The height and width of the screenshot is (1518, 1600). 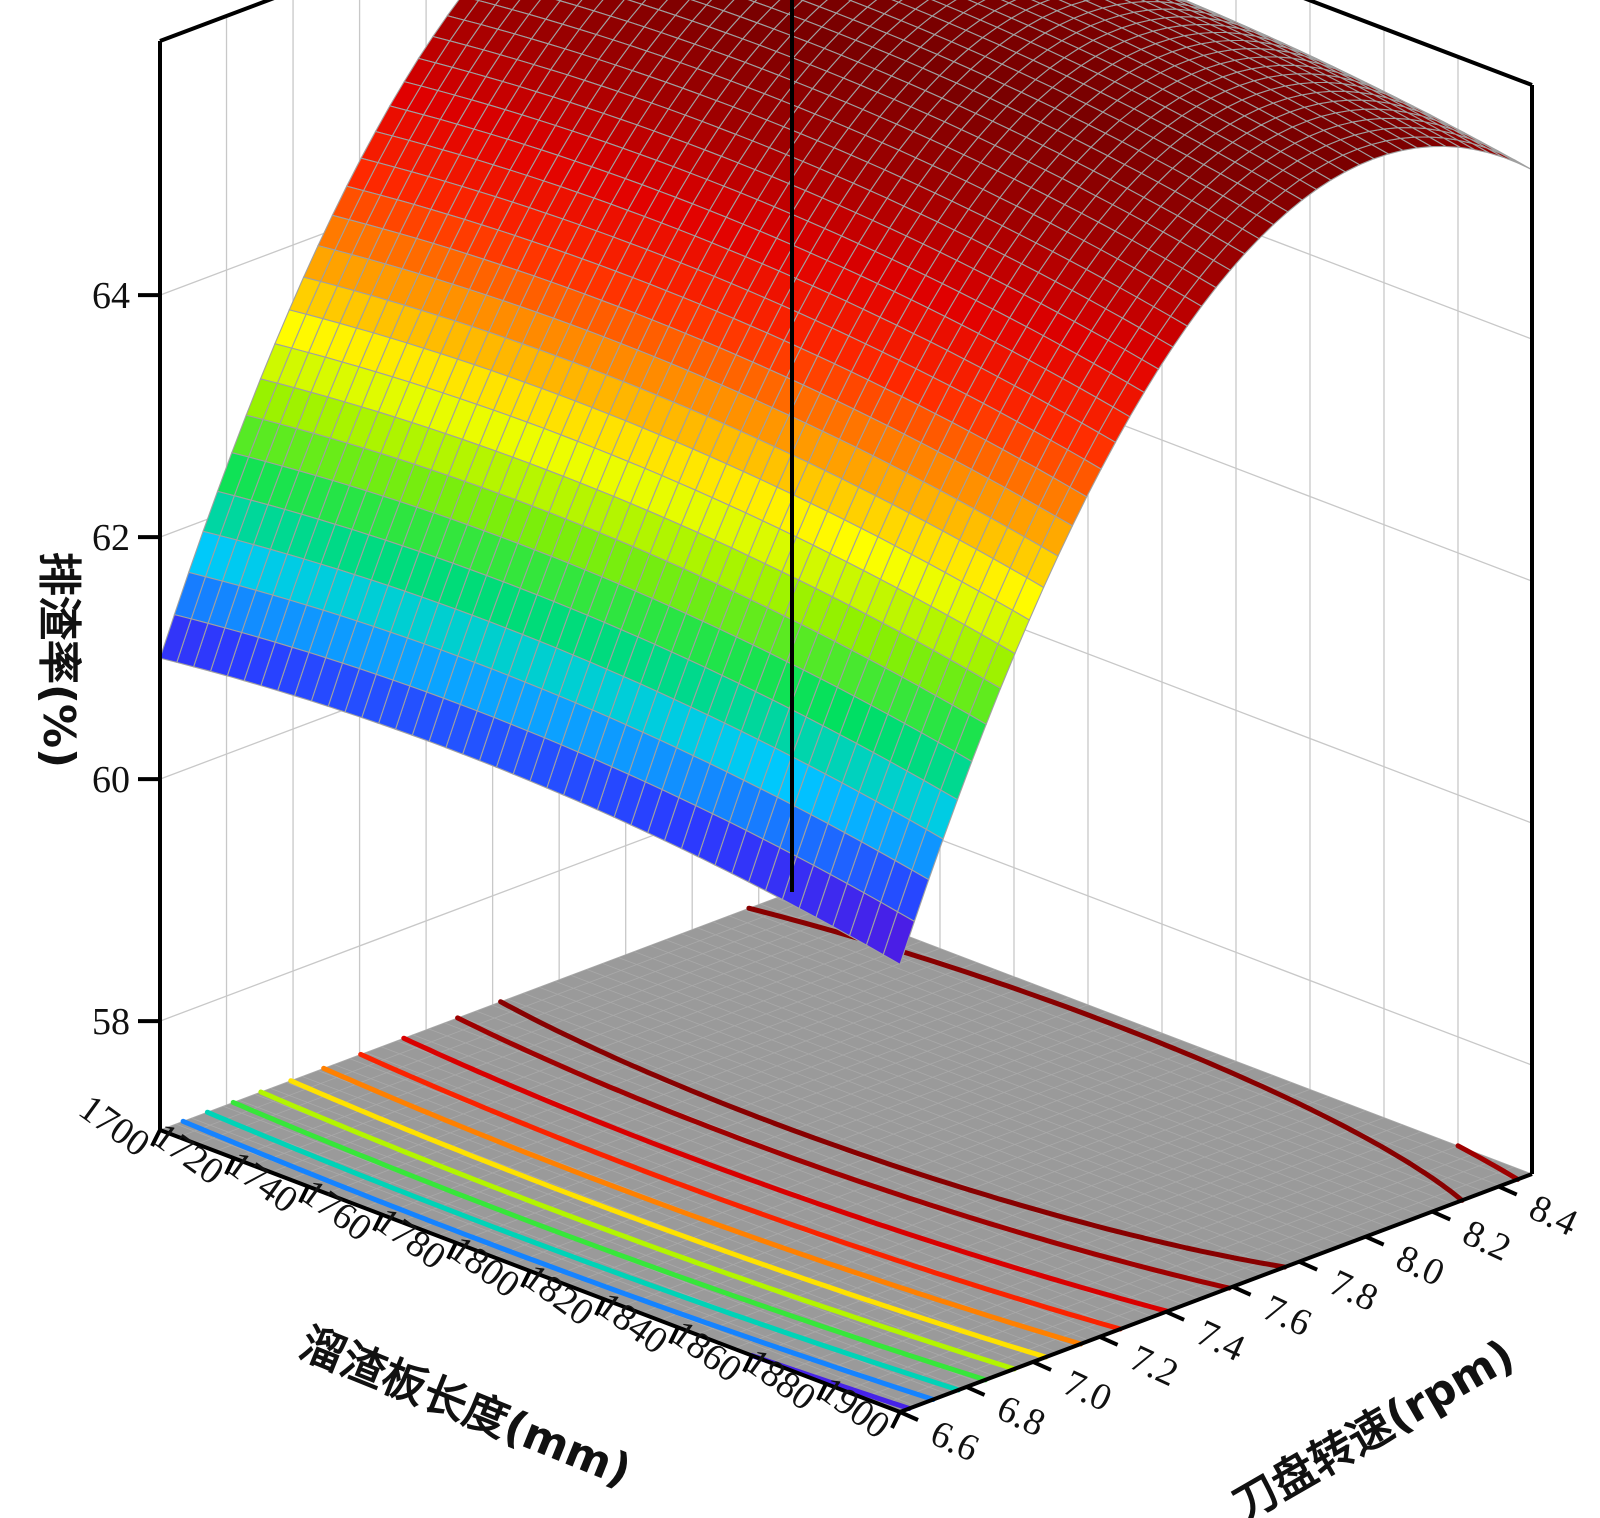 What do you see at coordinates (58, 660) in the screenshot?
I see `z-axis-title: 排渣率(%)` at bounding box center [58, 660].